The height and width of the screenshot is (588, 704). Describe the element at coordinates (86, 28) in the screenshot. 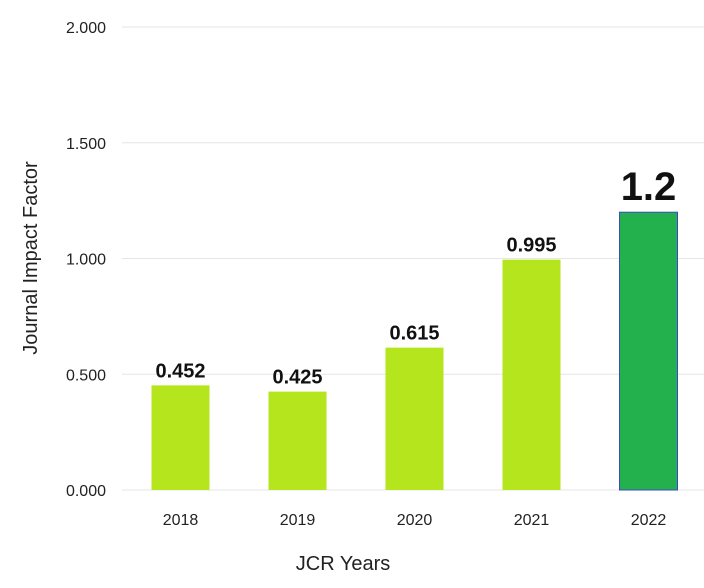

I see `y-tick-label: 2.000` at that location.